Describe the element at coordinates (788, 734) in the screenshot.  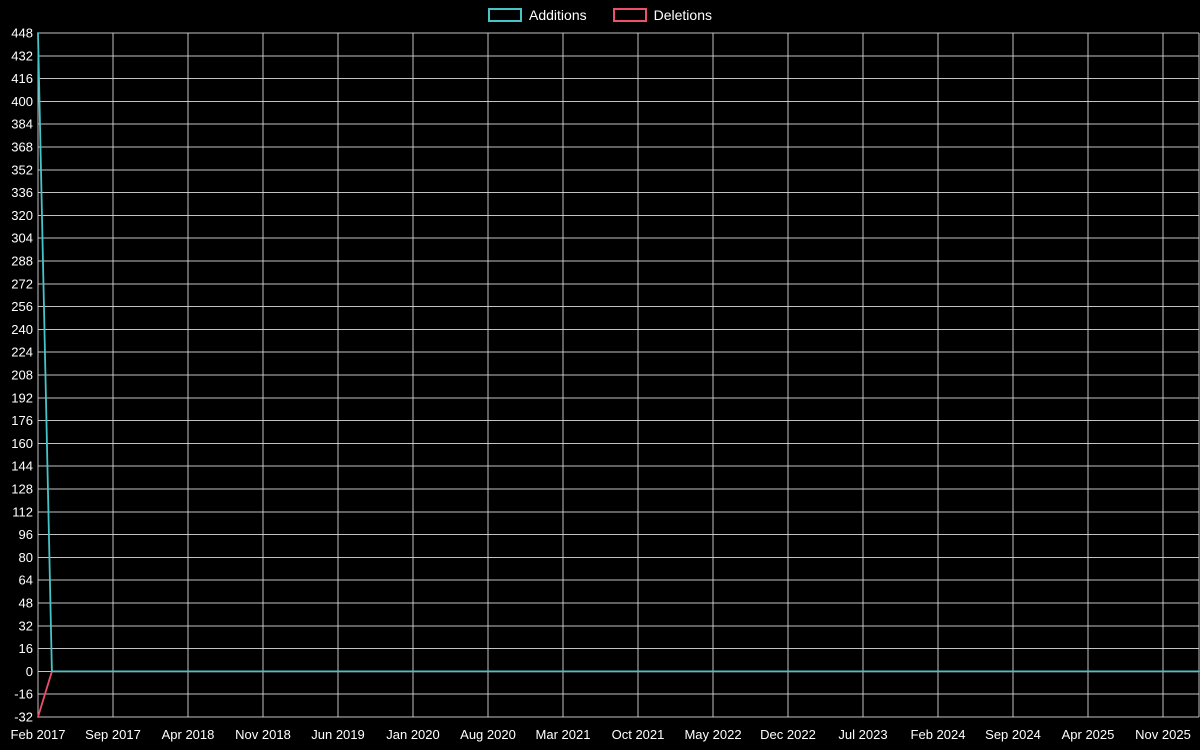
I see `x-axis-tick-label: Dec 2022` at that location.